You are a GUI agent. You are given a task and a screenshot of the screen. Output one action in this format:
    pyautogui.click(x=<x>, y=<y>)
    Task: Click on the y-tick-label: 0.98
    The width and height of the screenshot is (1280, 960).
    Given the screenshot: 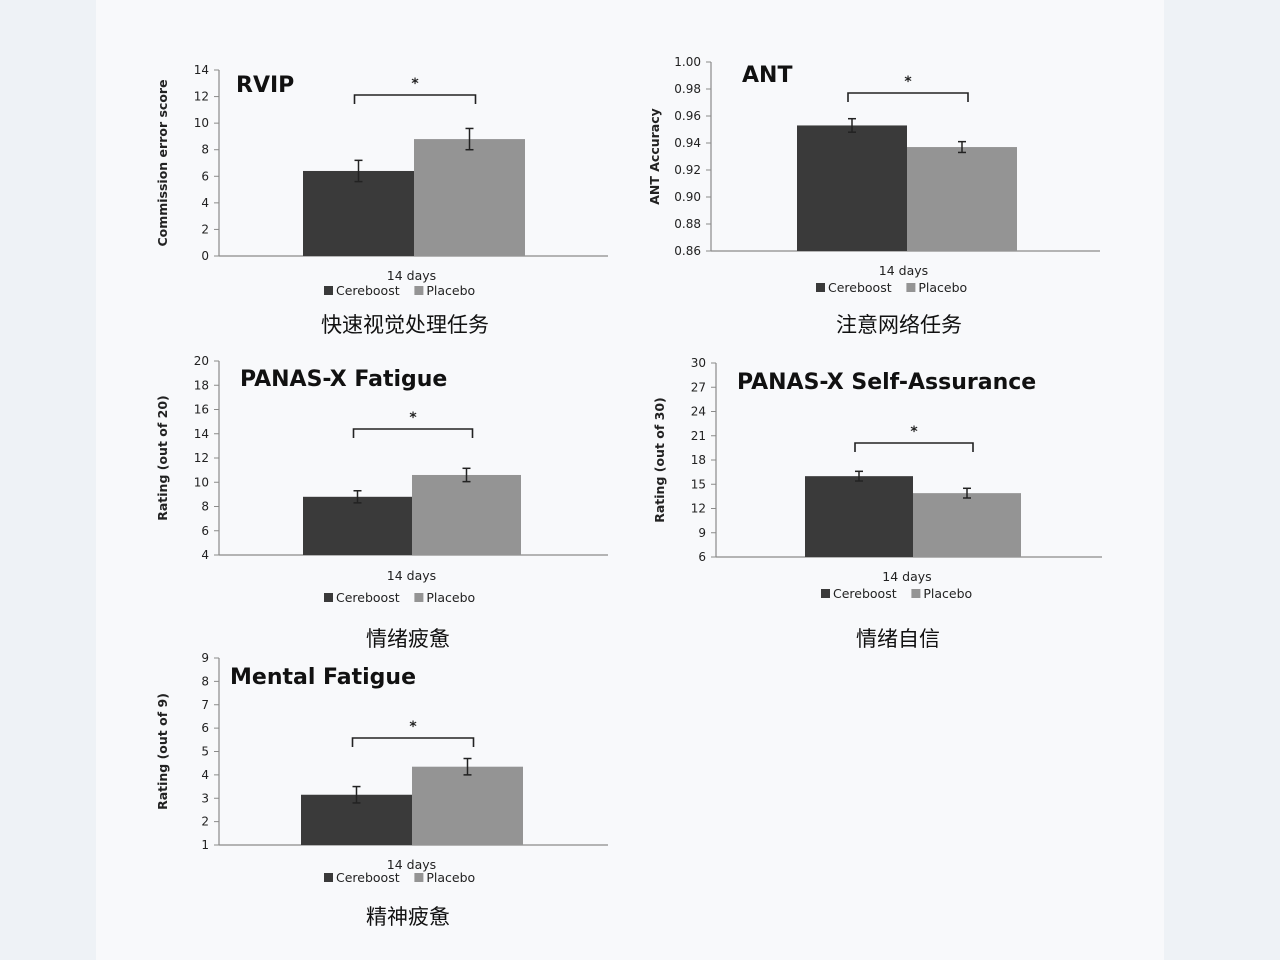 What is the action you would take?
    pyautogui.click(x=687, y=89)
    